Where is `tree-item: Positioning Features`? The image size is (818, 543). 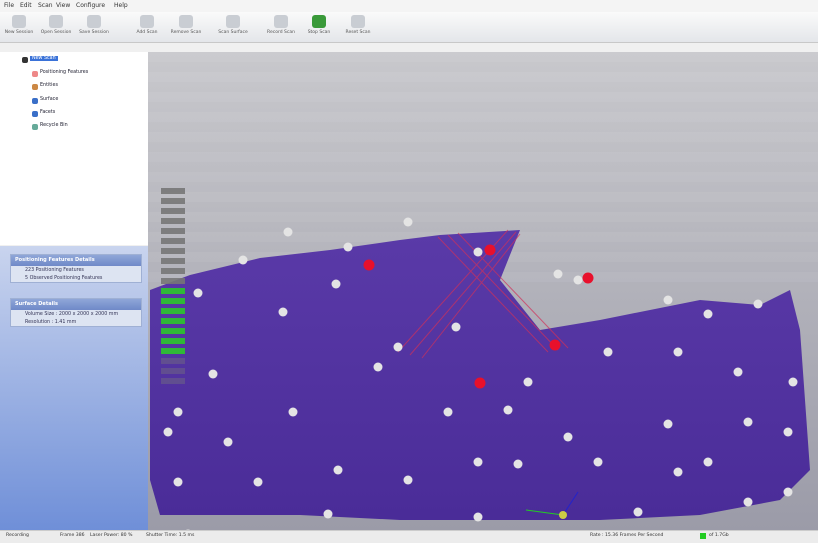 tree-item: Positioning Features is located at coordinates (64, 72).